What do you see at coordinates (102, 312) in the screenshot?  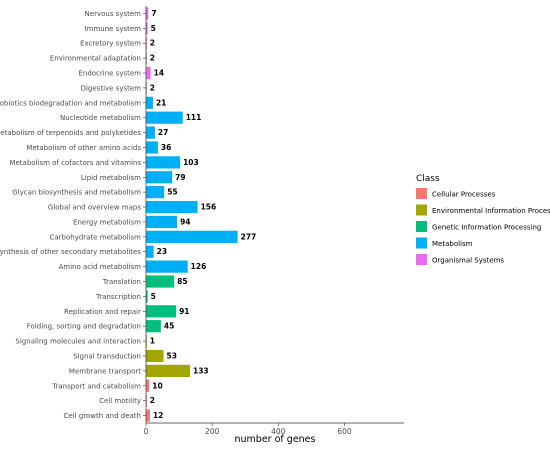 I see `category-label: Replication and repair` at bounding box center [102, 312].